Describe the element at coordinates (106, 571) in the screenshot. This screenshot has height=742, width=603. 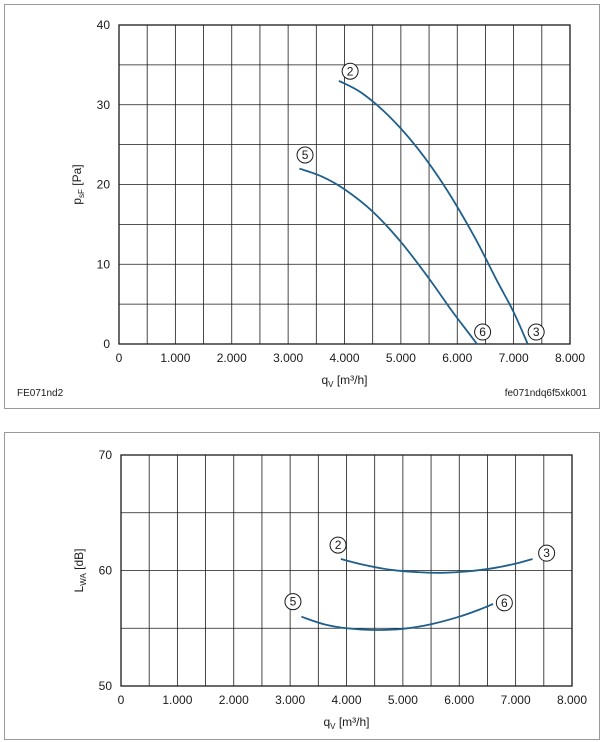
I see `y-tick-label: 60` at that location.